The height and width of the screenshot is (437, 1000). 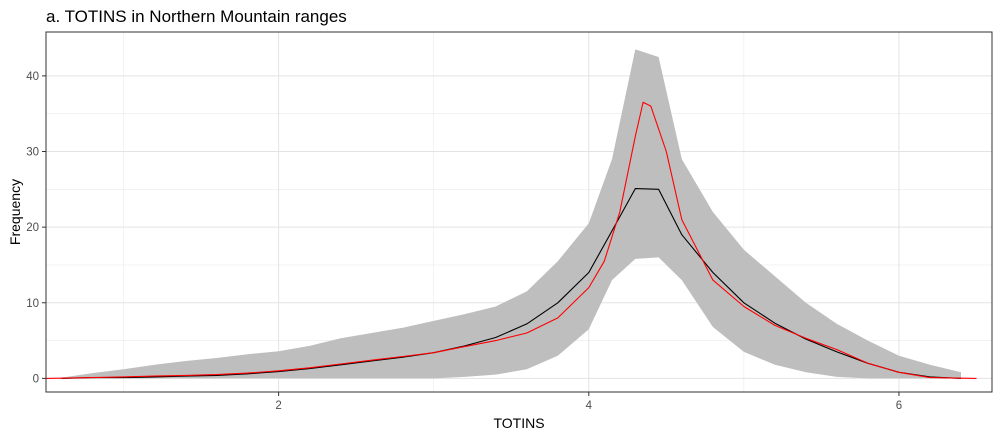 I want to click on y-axis-ticks: 0 10 20 30 40, so click(x=36, y=228).